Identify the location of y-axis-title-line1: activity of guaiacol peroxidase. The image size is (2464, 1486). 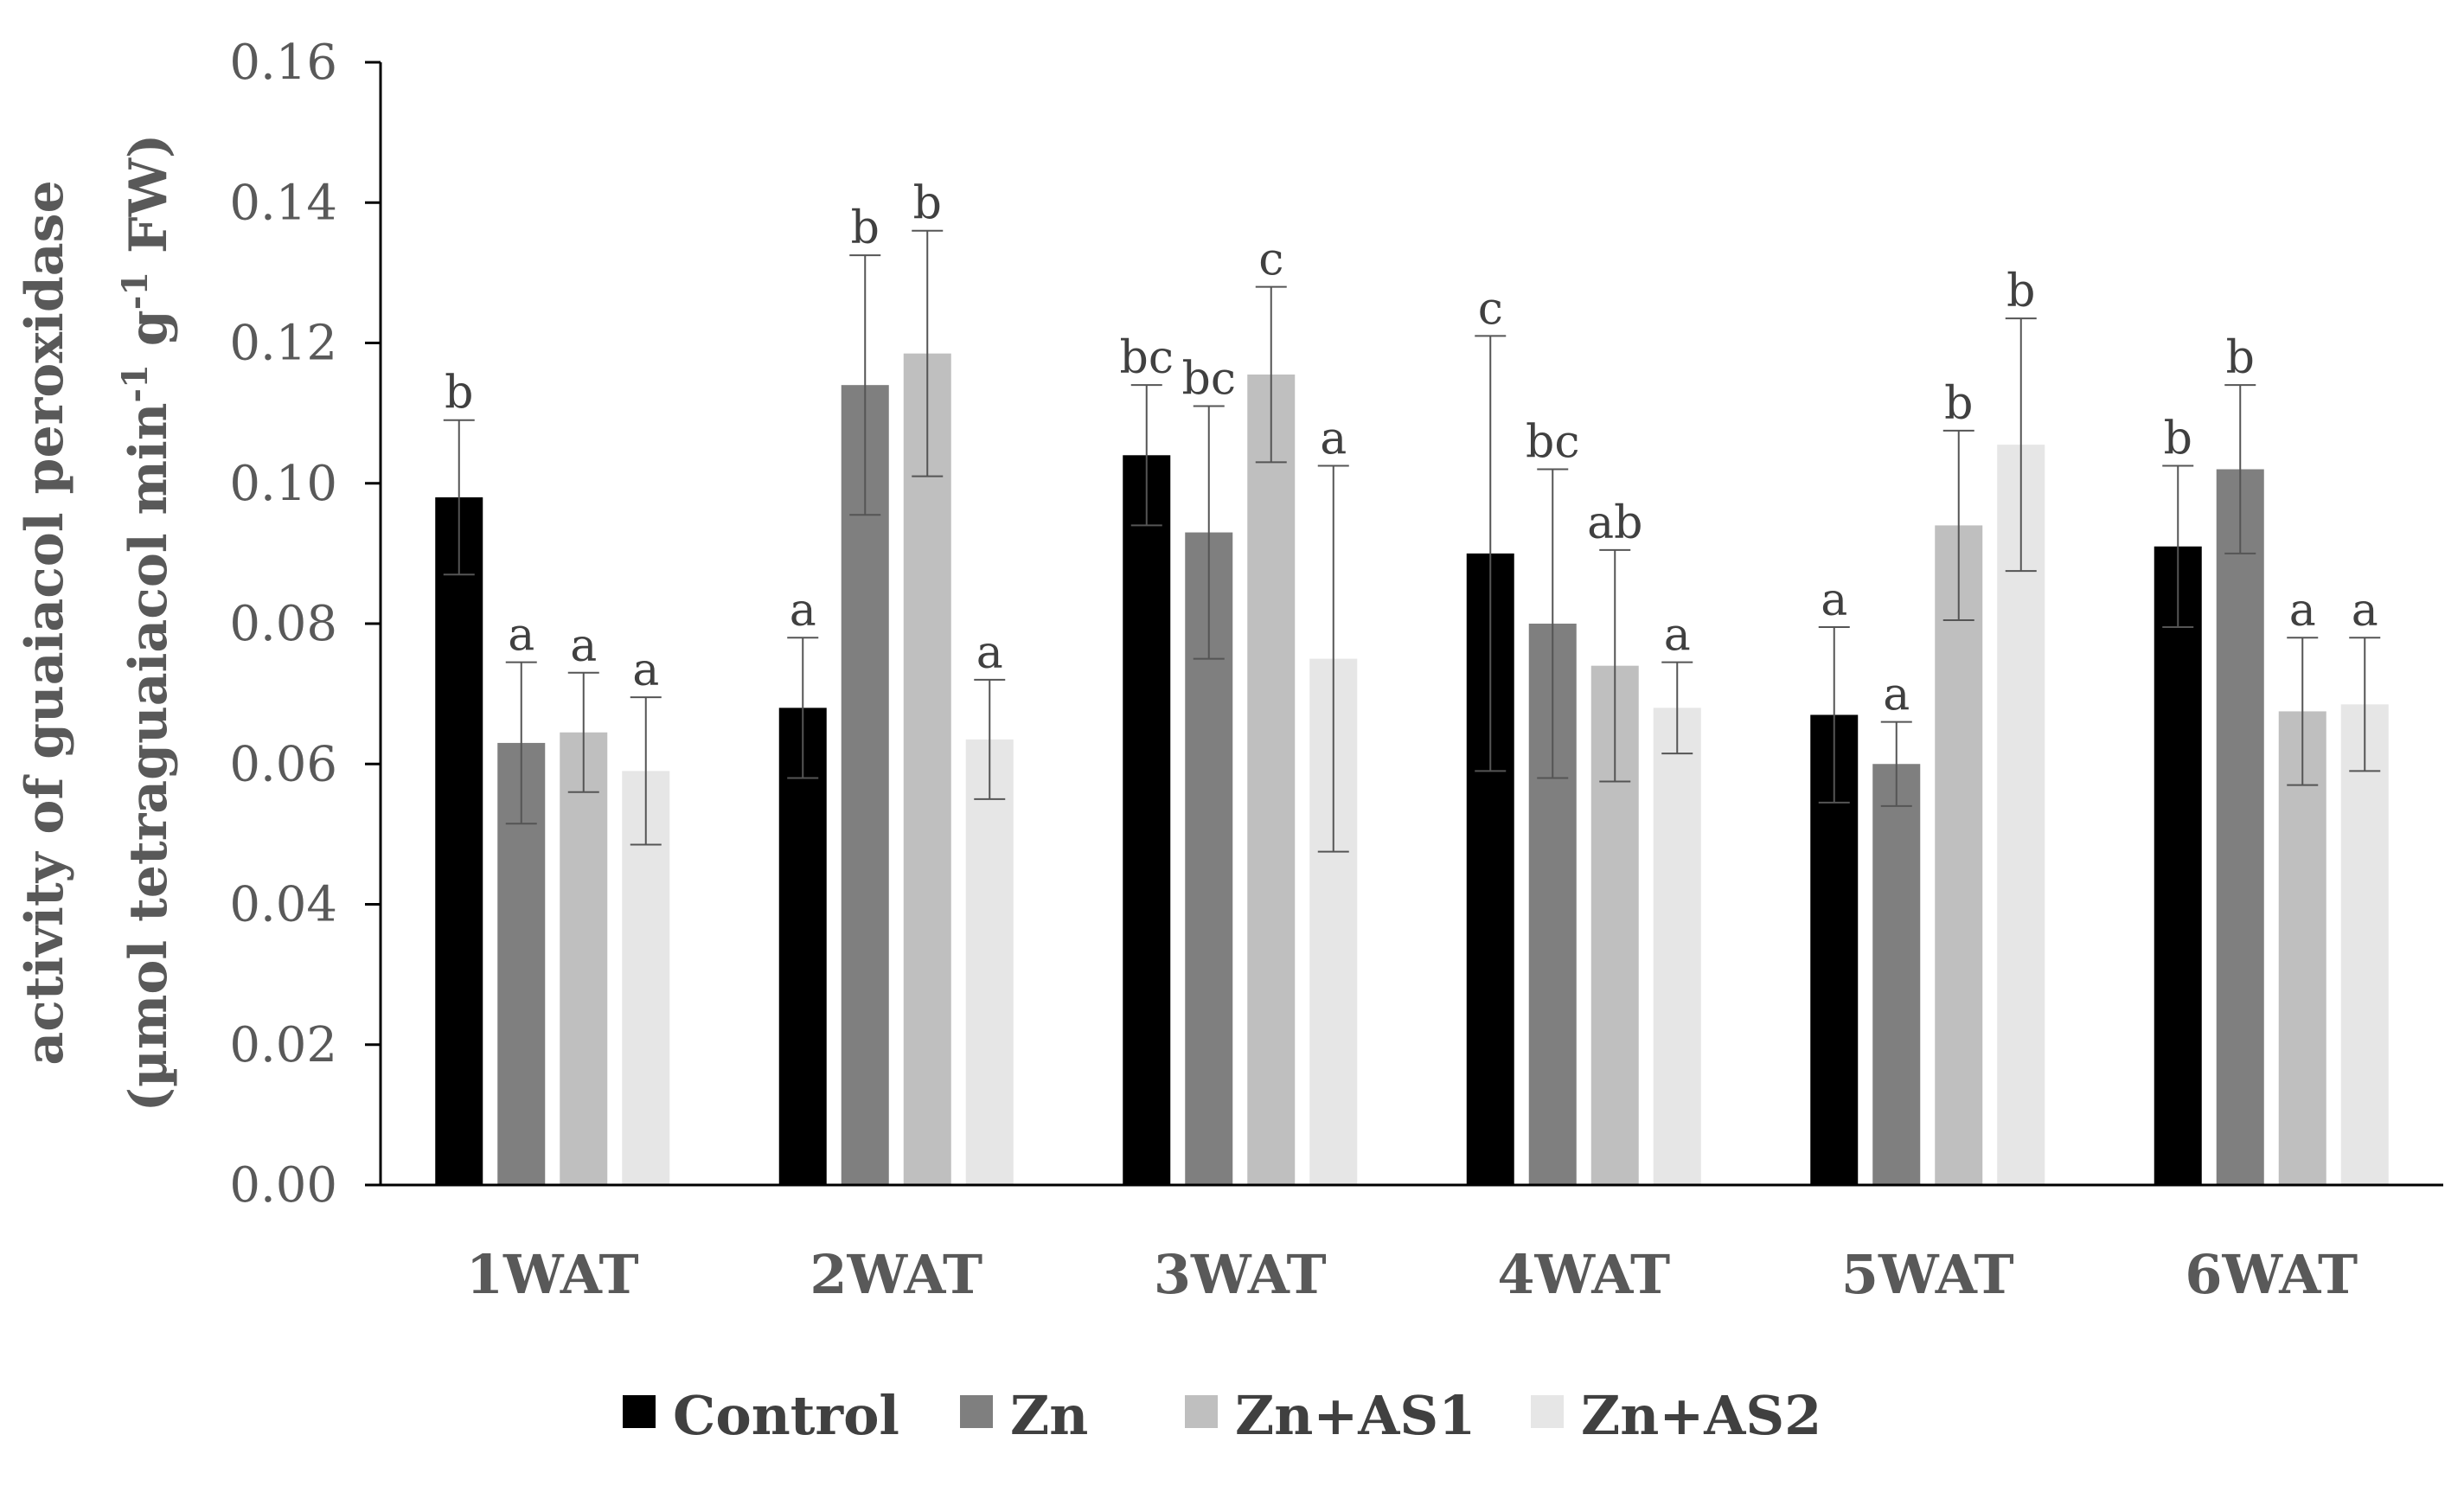
(45, 622).